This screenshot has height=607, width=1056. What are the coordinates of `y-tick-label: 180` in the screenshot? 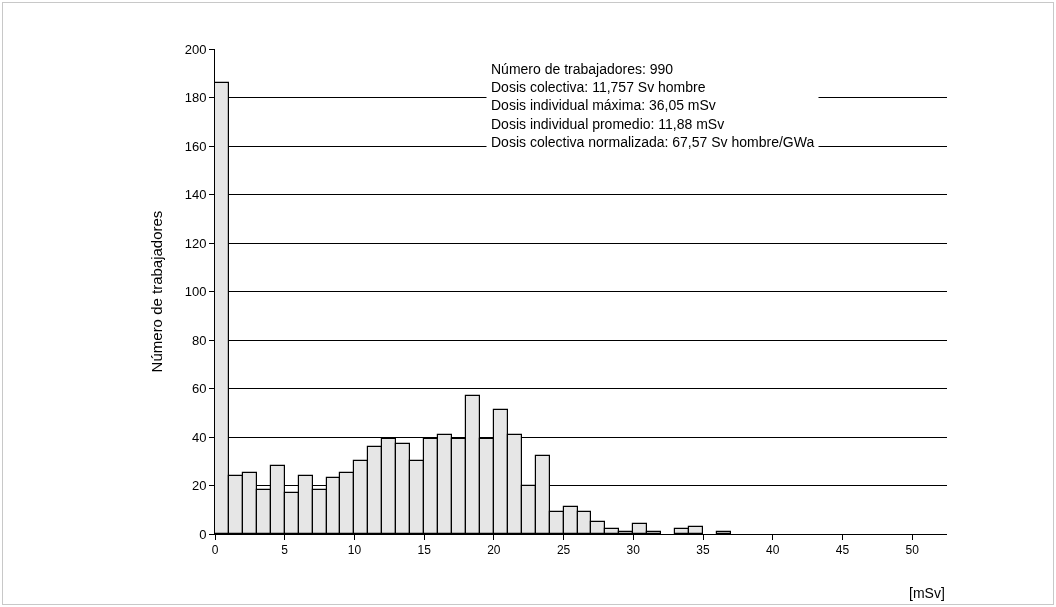 It's located at (195, 98).